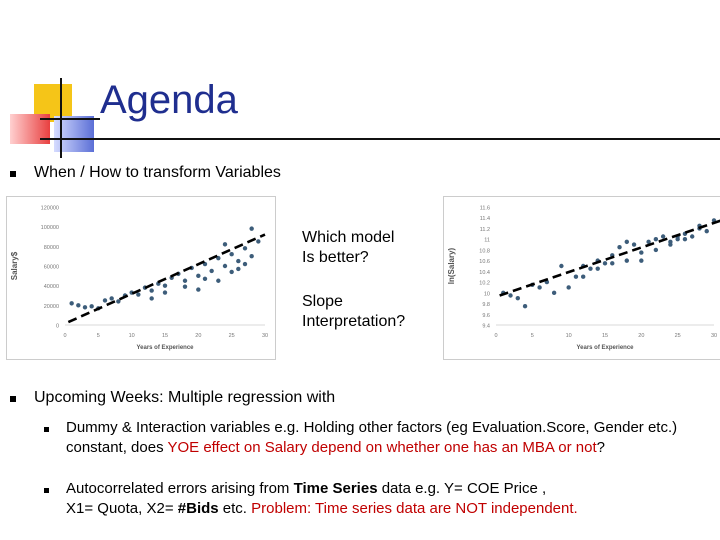  What do you see at coordinates (322, 301) in the screenshot?
I see `slope-line1: Slope` at bounding box center [322, 301].